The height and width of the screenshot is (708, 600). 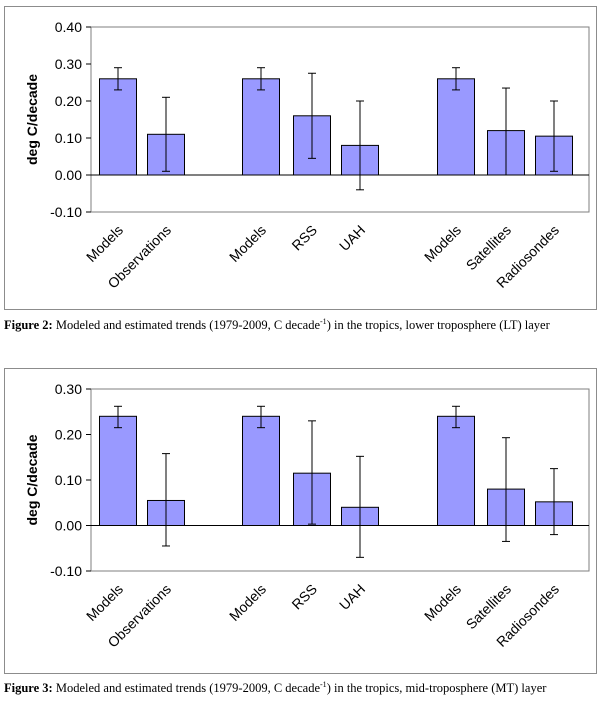 I want to click on caption-label: Figure 3:, so click(x=28, y=688).